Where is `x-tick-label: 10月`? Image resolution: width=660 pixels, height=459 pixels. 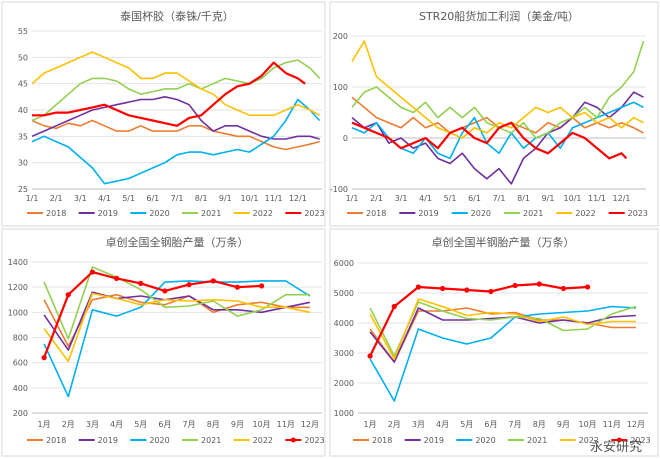 x-tick-label: 10月 is located at coordinates (587, 424).